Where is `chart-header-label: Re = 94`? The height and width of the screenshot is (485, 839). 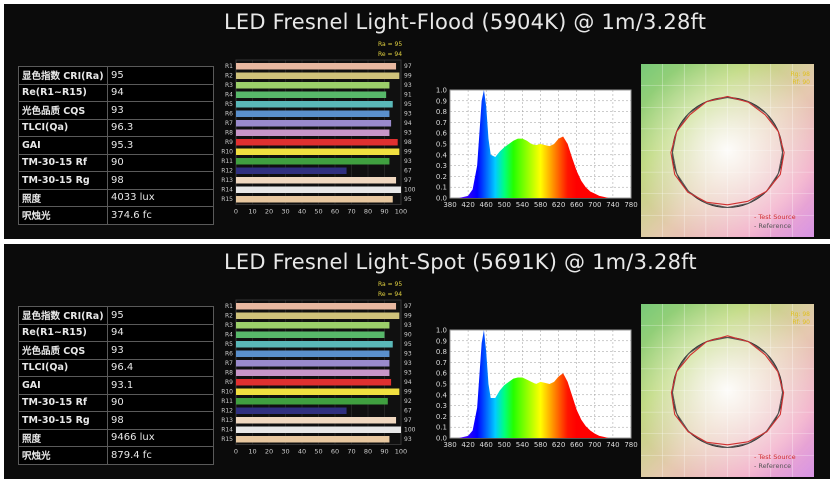 chart-header-label: Re = 94 is located at coordinates (390, 294).